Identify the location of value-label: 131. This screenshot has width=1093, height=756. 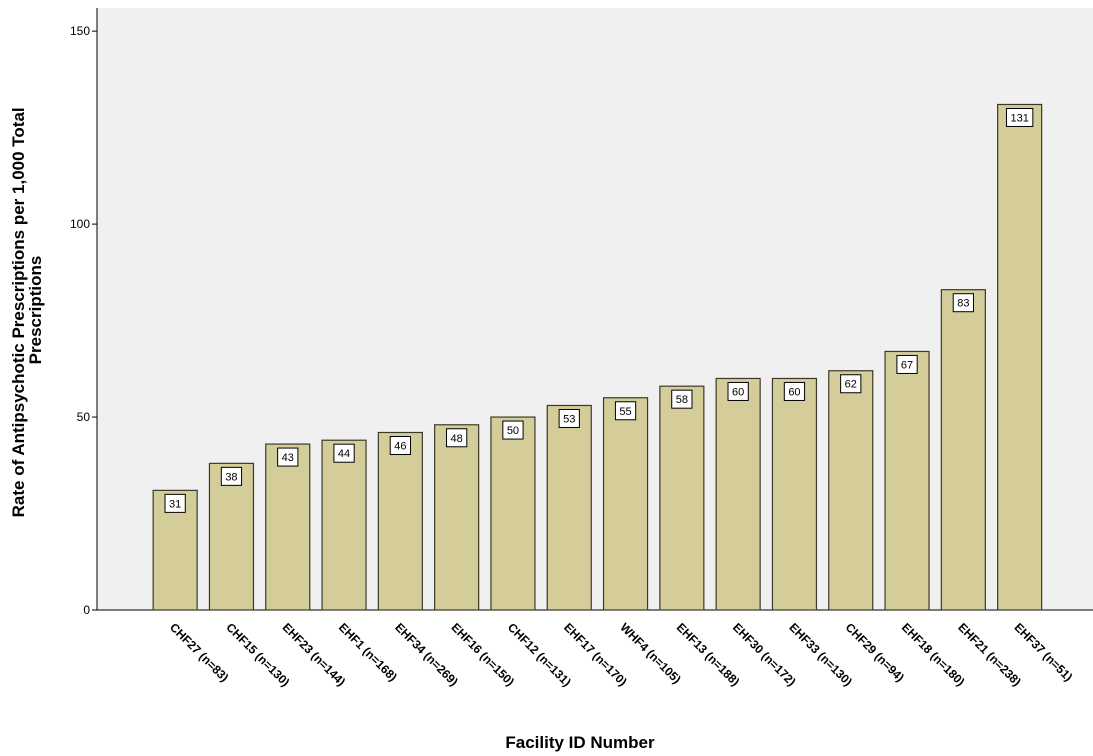
(1019, 118).